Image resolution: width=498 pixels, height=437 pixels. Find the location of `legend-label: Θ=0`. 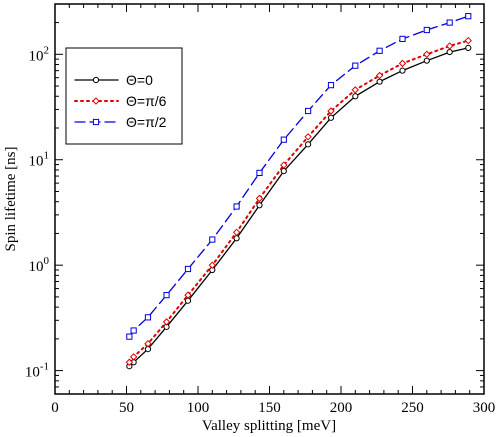

legend-label: Θ=0 is located at coordinates (139, 80).